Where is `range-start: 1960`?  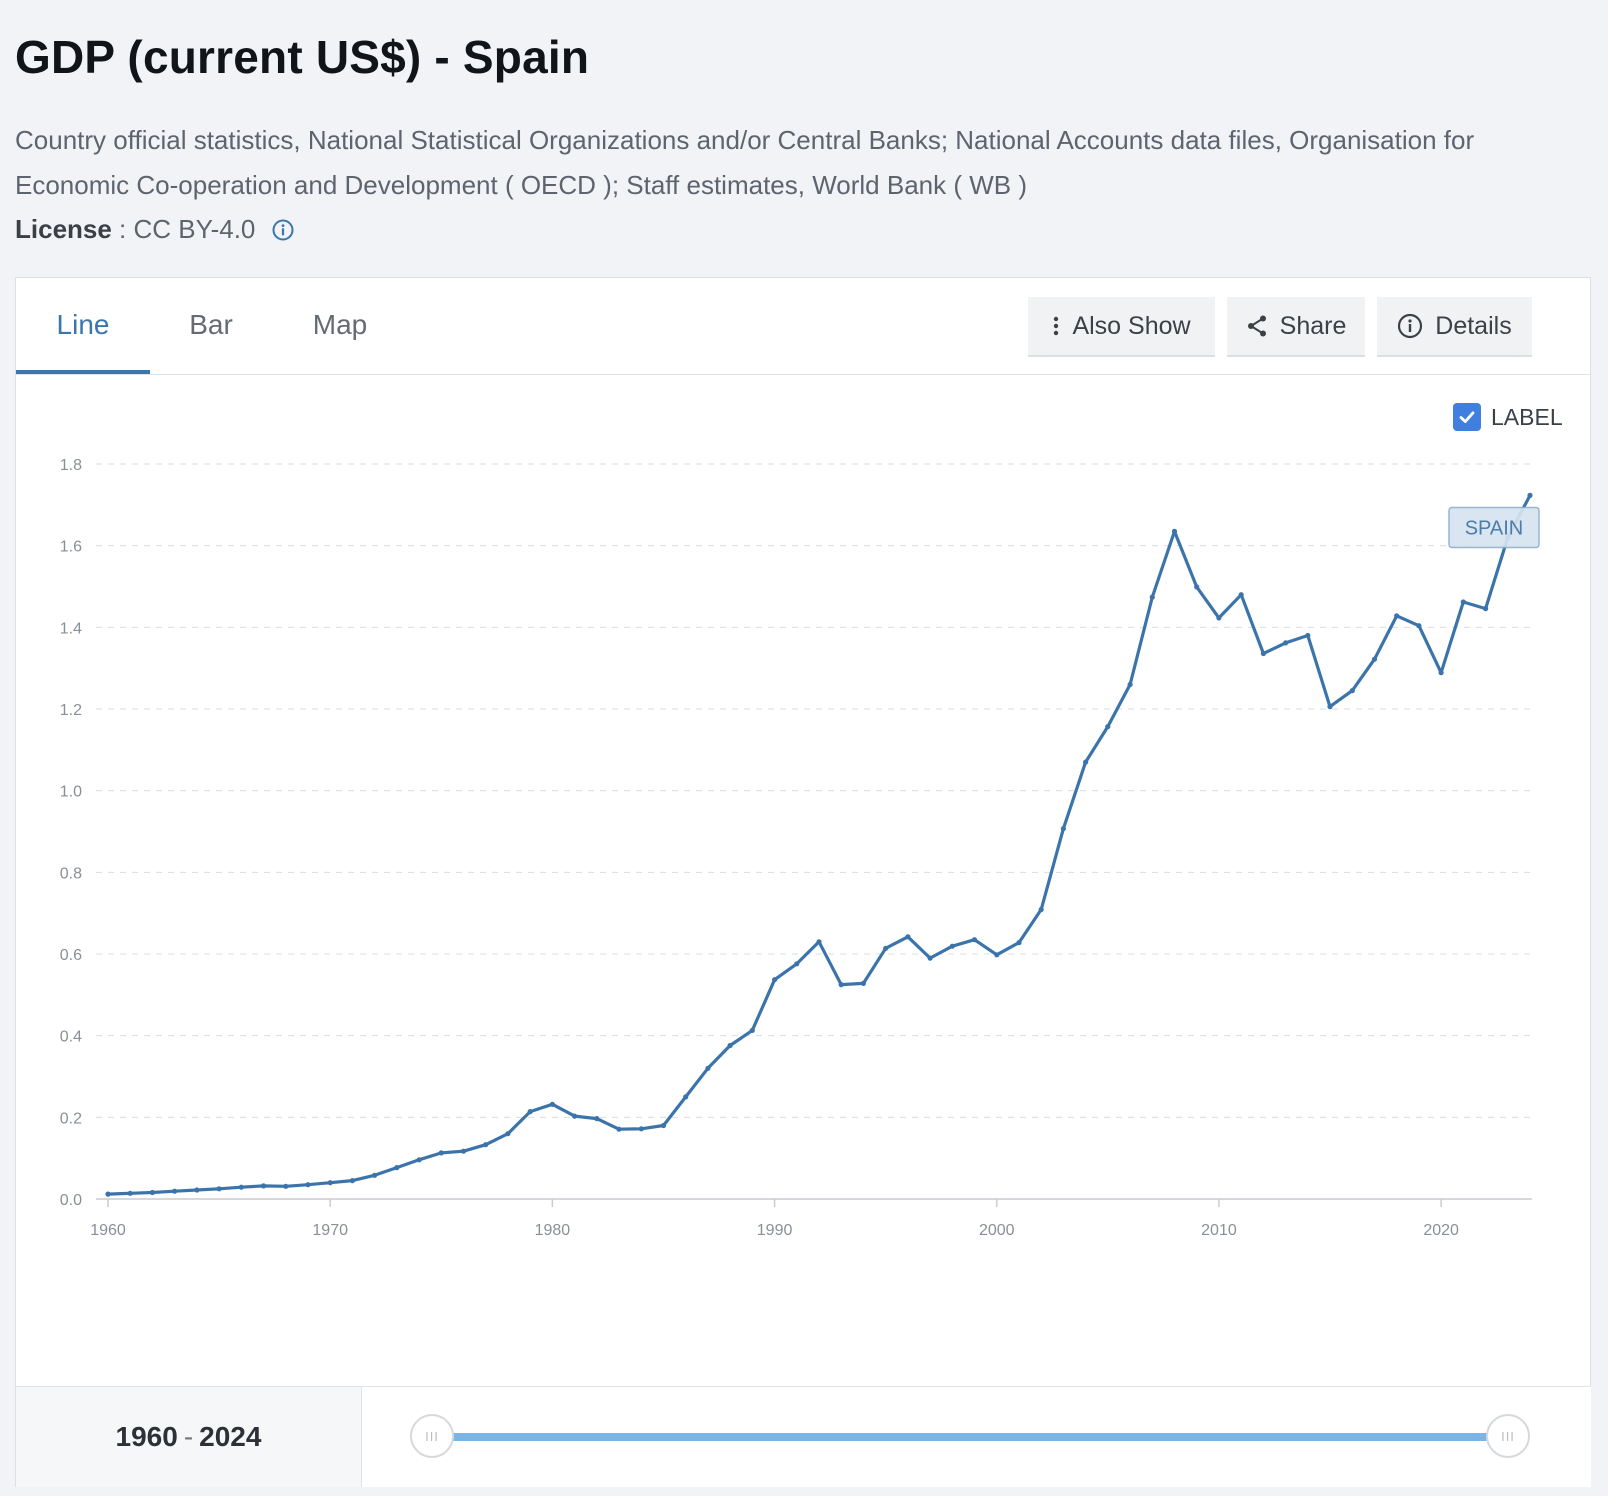
range-start: 1960 is located at coordinates (146, 1436).